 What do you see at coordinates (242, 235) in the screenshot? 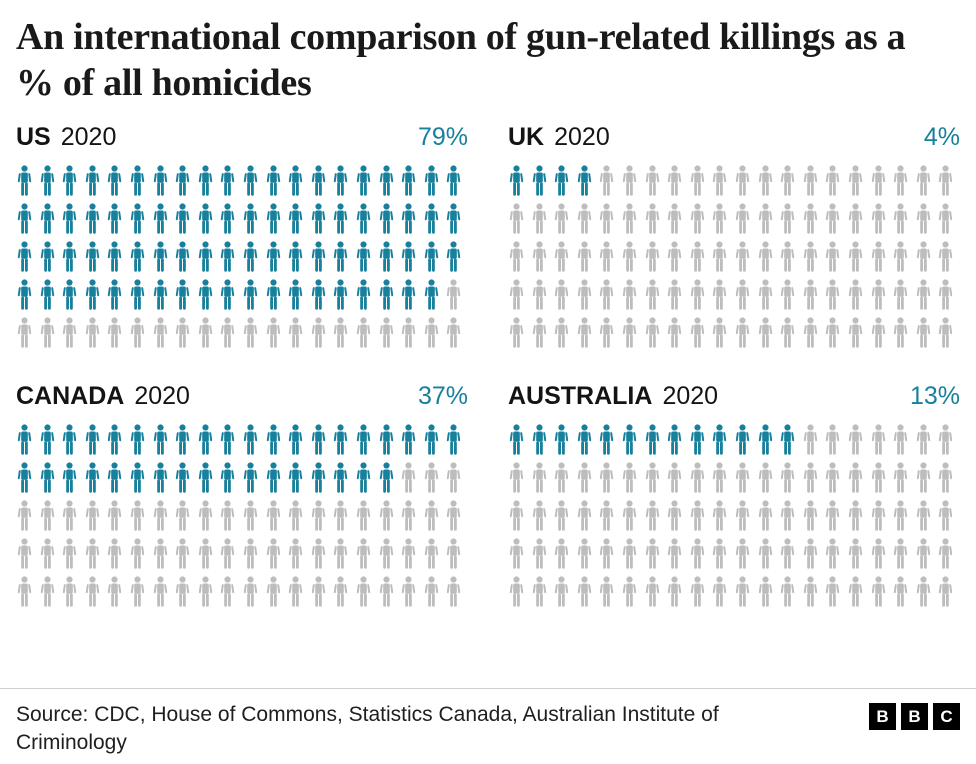
I see `panel-us: US 2020 79%` at bounding box center [242, 235].